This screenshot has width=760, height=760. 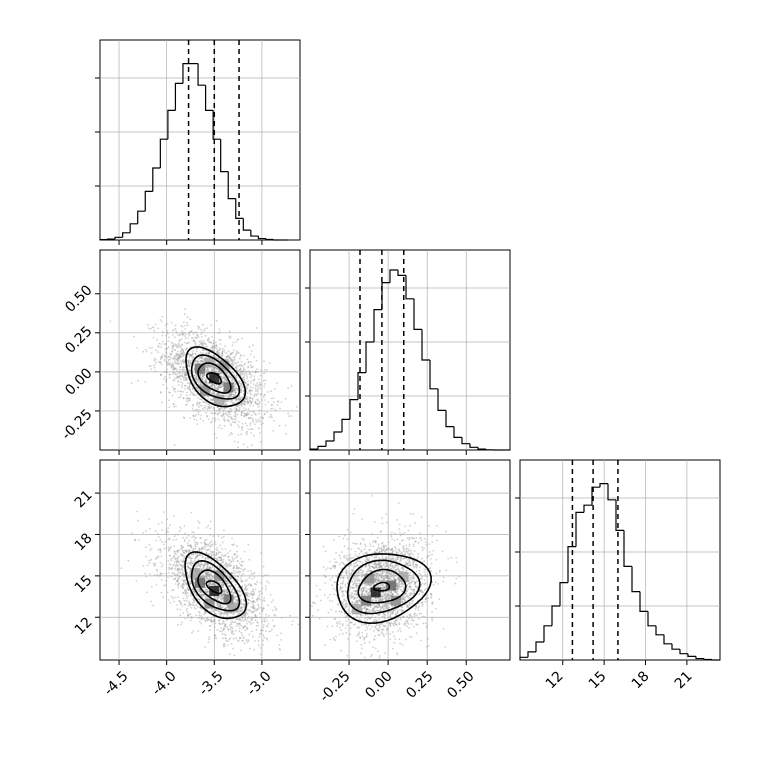 I want to click on y-tick-labels-x2: 0.50 0.25 0.00 -0.25, so click(x=77, y=362).